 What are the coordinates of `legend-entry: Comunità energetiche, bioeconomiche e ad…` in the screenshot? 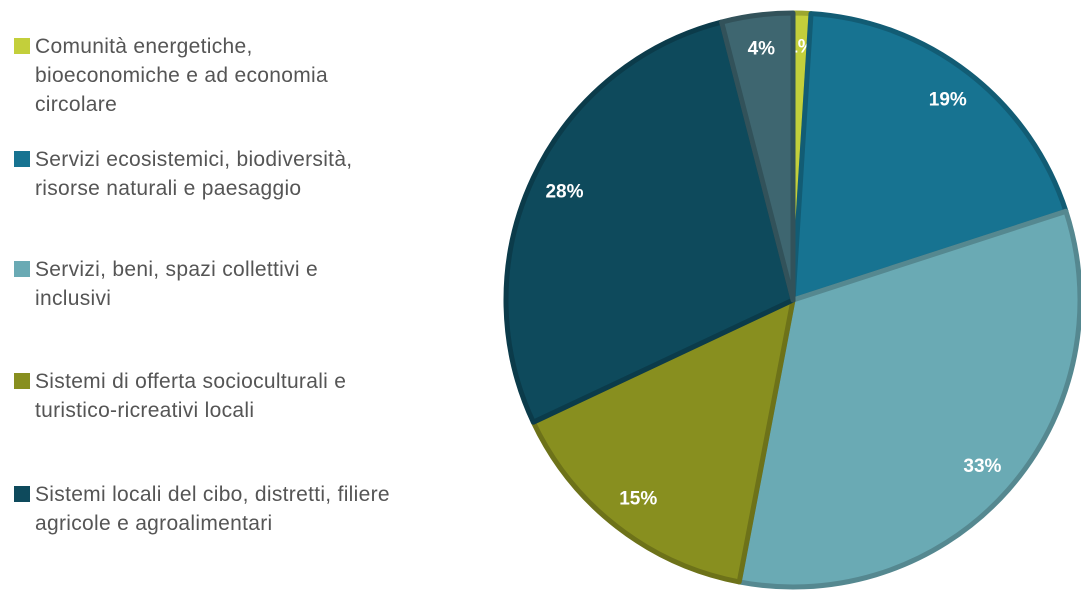 It's located at (204, 76).